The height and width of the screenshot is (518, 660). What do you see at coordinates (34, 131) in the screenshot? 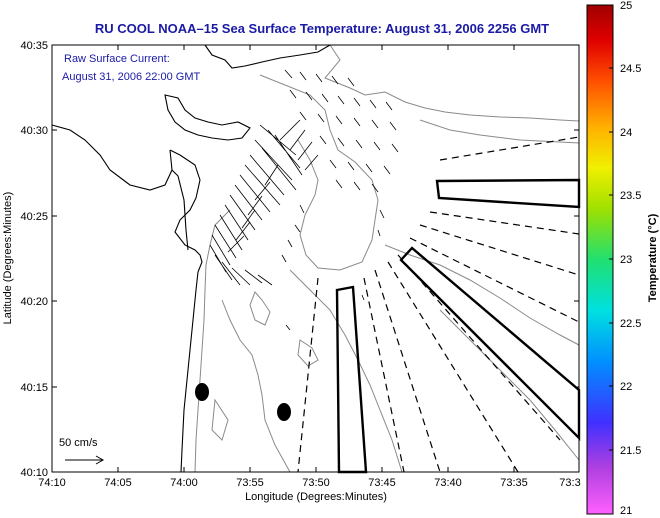
I see `y-tick-label: 40:30` at bounding box center [34, 131].